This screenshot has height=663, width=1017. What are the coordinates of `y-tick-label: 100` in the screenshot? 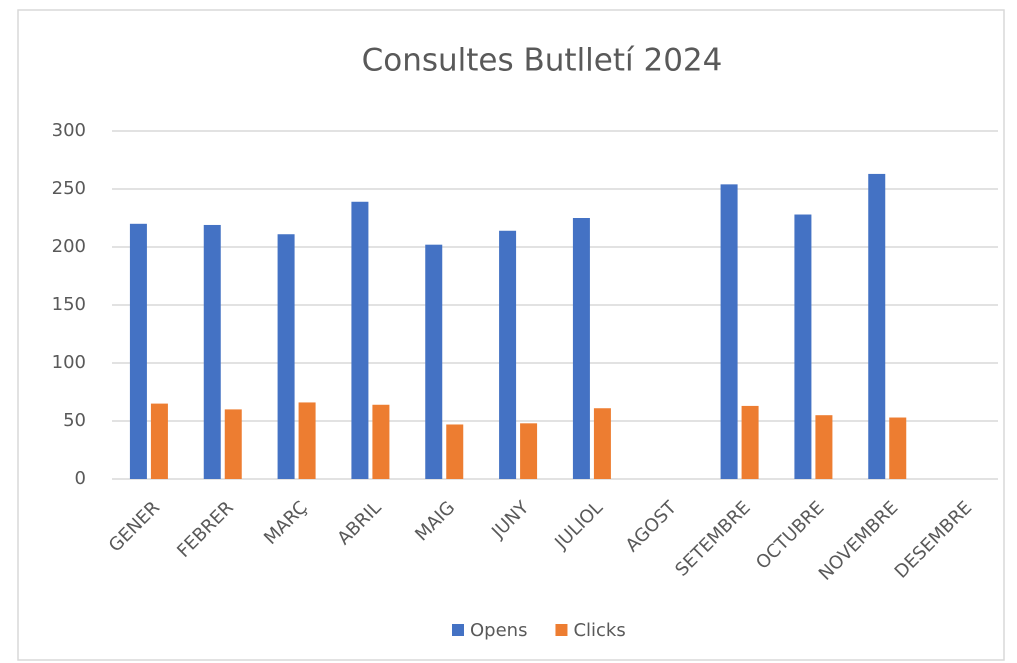 It's located at (69, 362).